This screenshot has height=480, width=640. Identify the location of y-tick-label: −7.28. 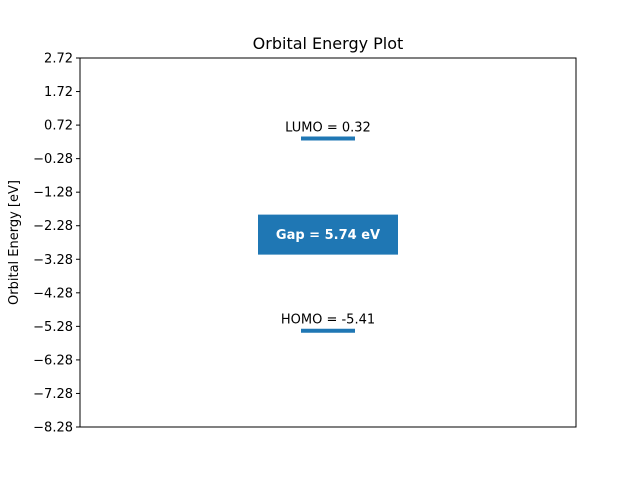
(53, 394).